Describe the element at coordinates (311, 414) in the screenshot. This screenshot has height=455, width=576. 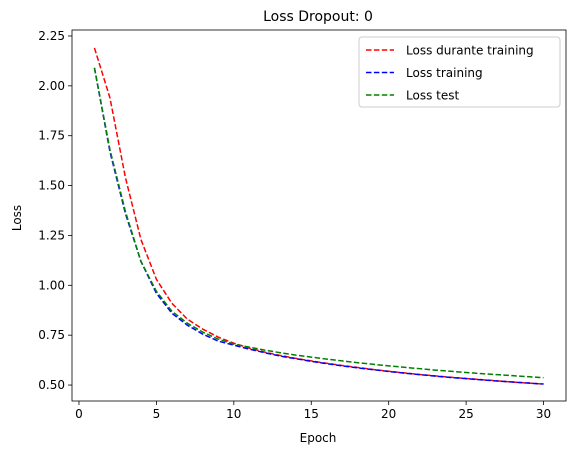
I see `x-tick-label: 15` at that location.